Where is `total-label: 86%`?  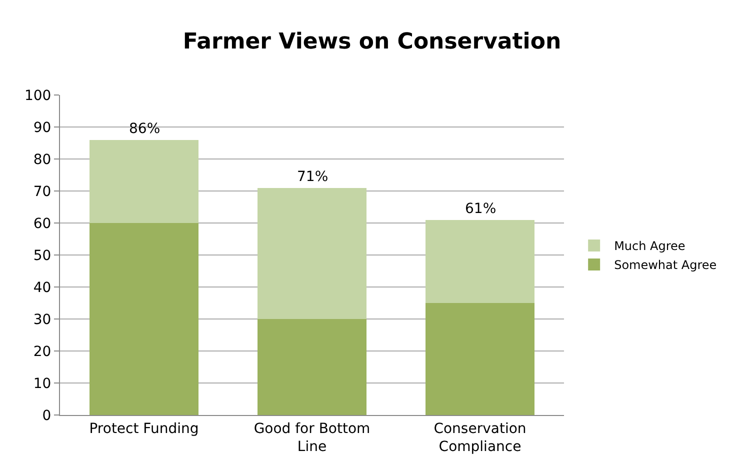 total-label: 86% is located at coordinates (144, 129).